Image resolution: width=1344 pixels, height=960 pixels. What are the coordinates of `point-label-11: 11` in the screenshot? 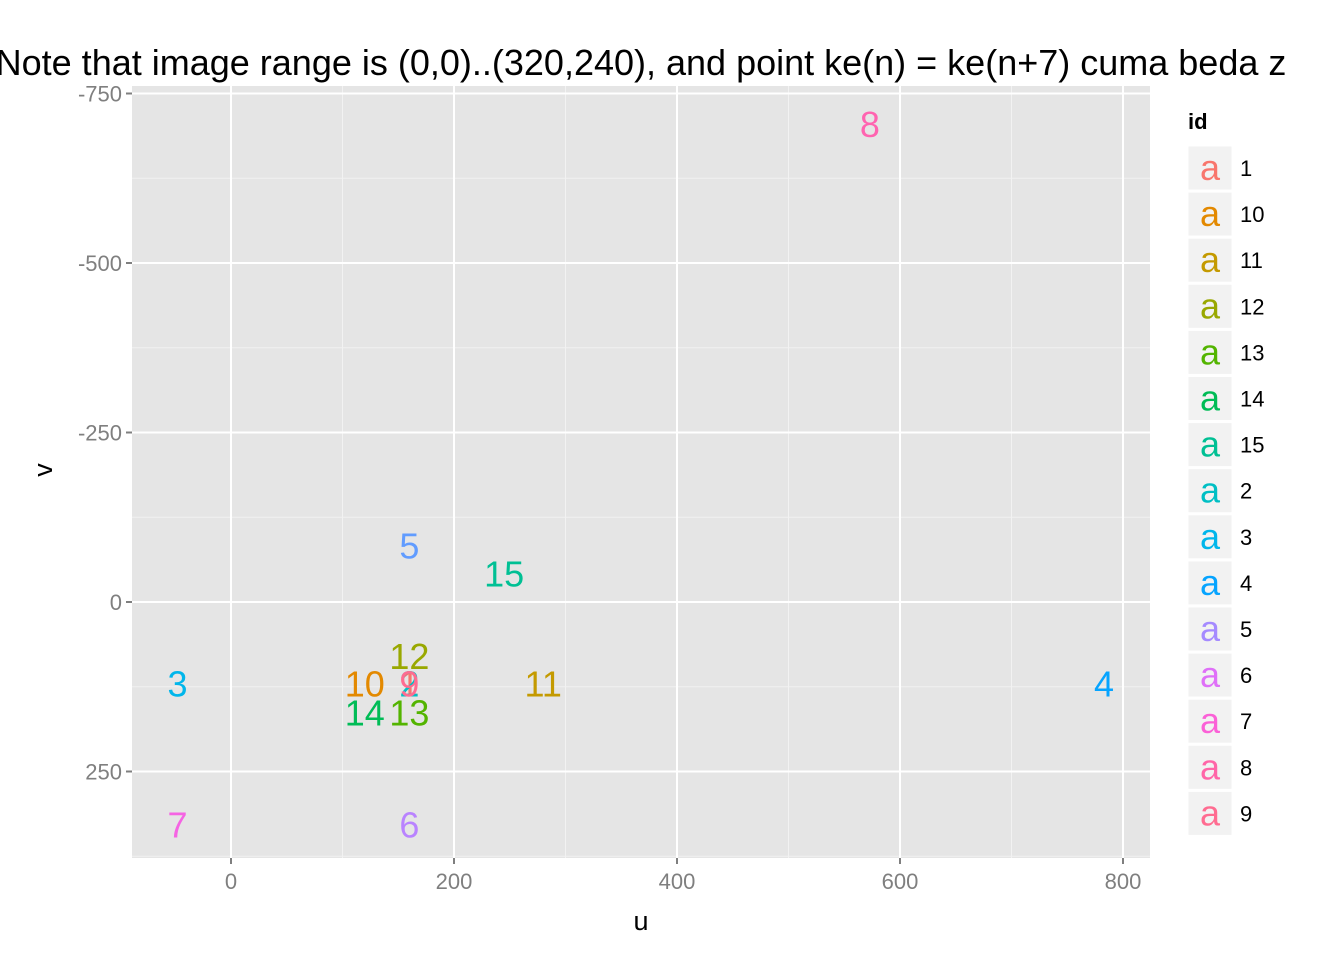 It's located at (543, 683).